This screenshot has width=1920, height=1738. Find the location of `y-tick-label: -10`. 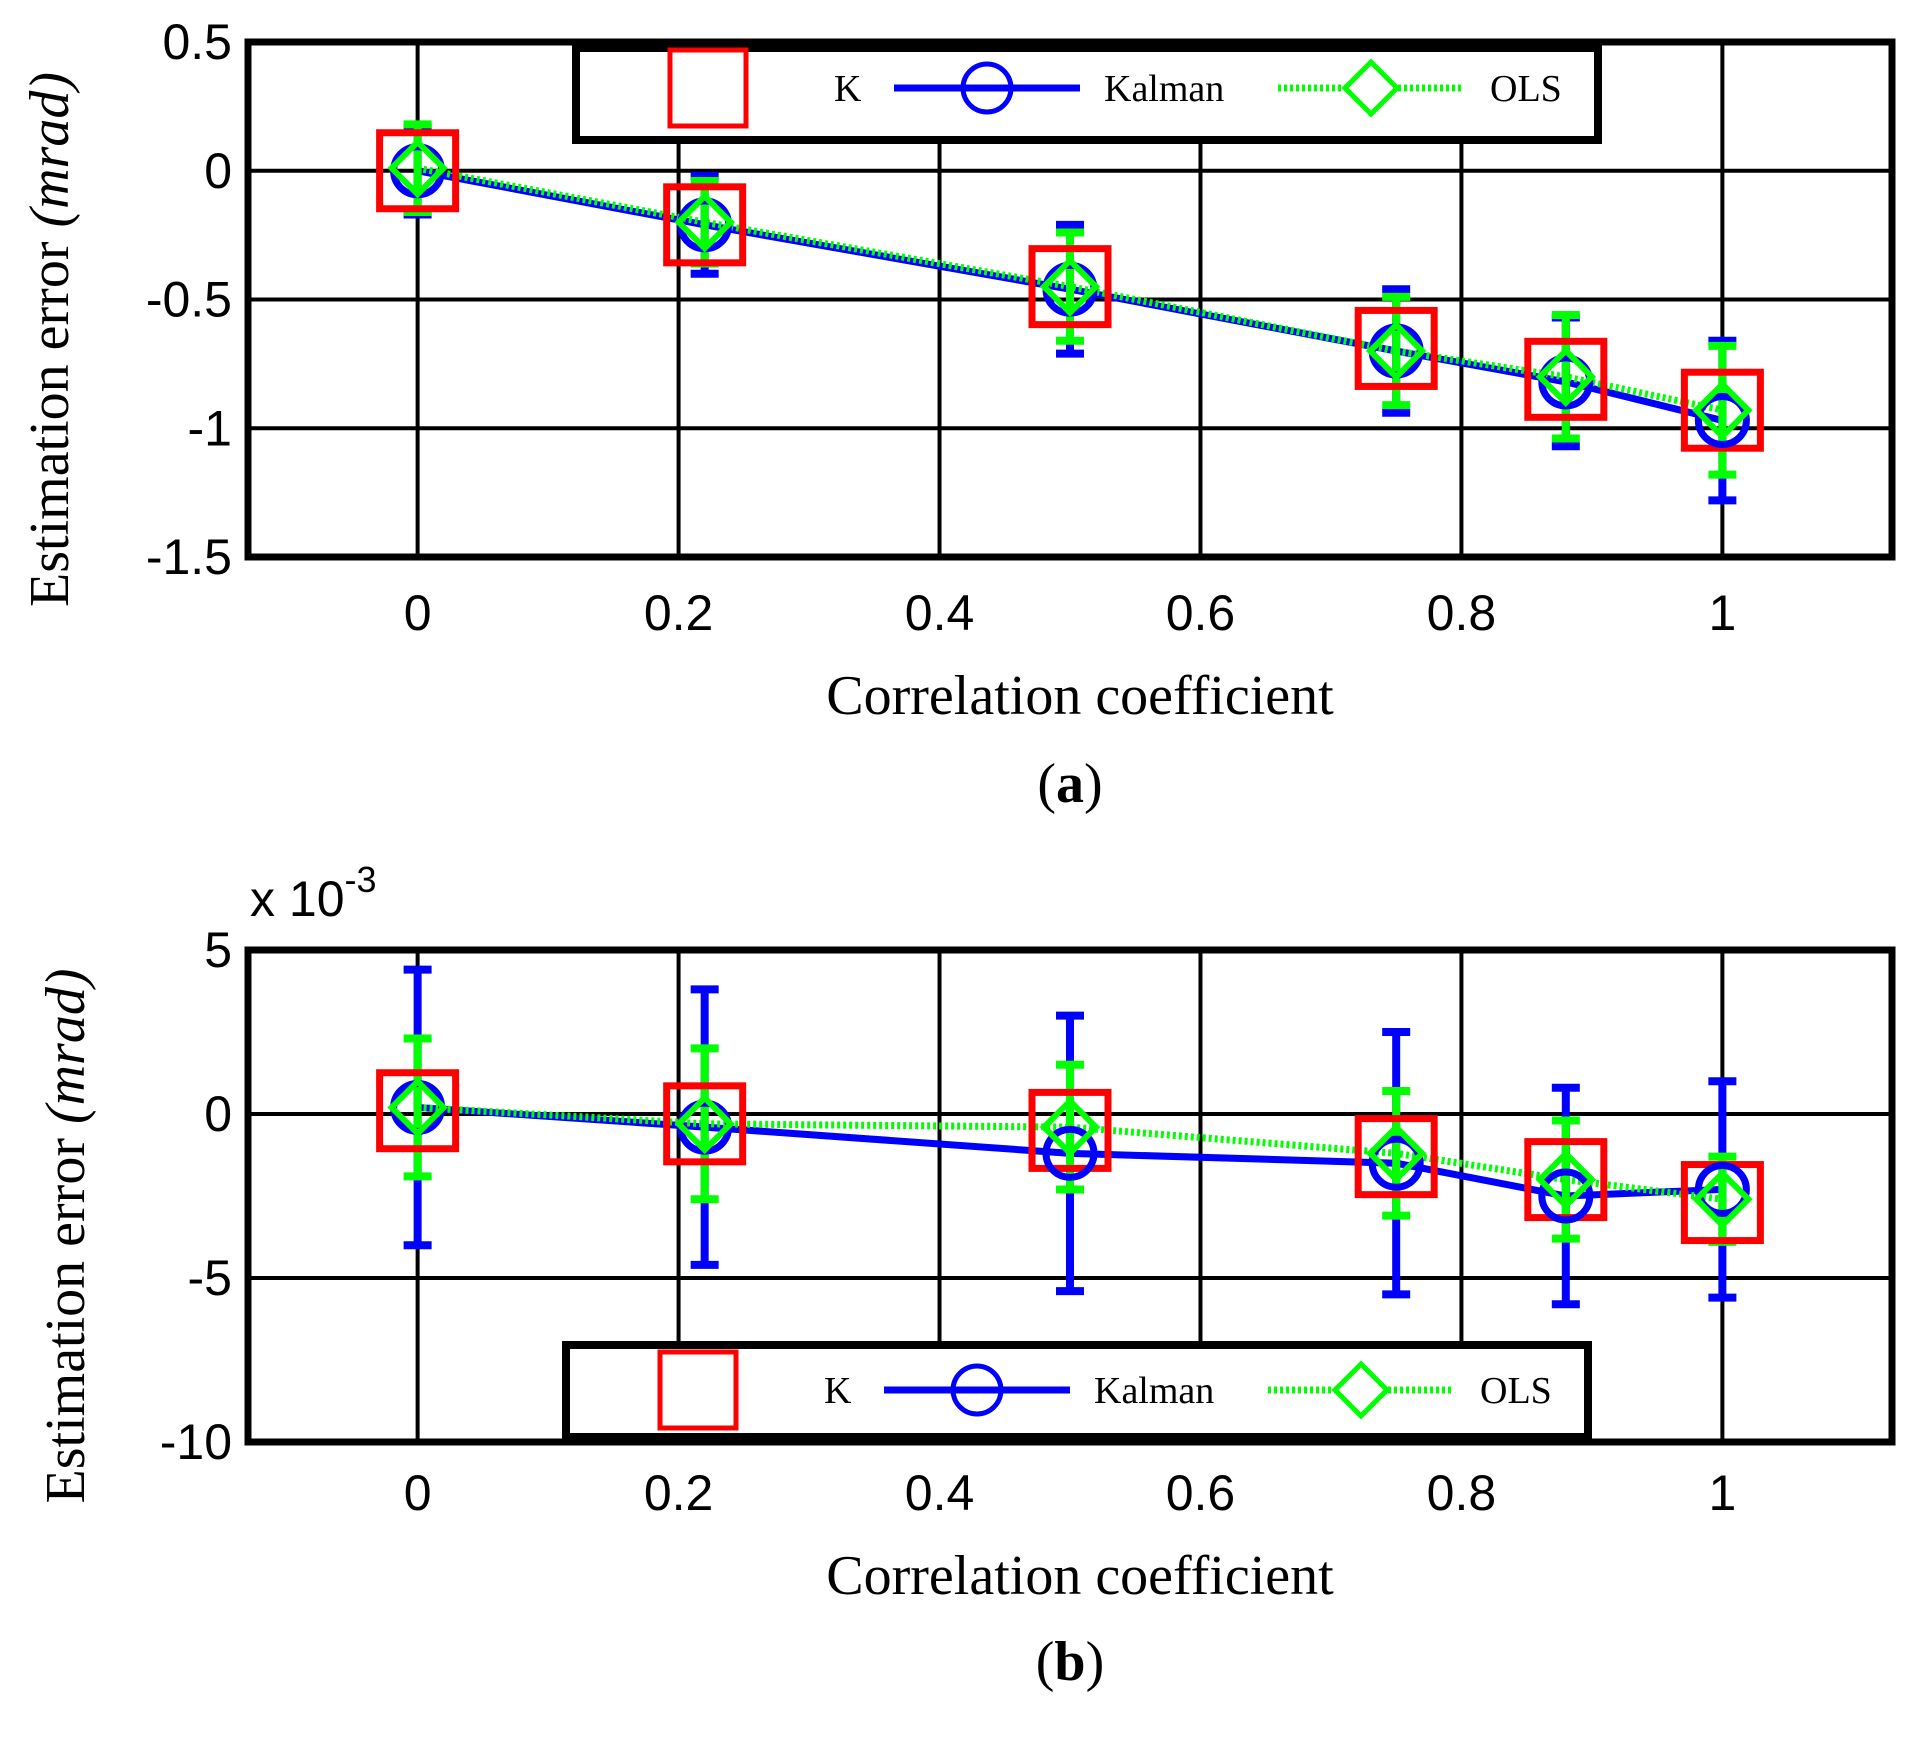

y-tick-label: -10 is located at coordinates (196, 1442).